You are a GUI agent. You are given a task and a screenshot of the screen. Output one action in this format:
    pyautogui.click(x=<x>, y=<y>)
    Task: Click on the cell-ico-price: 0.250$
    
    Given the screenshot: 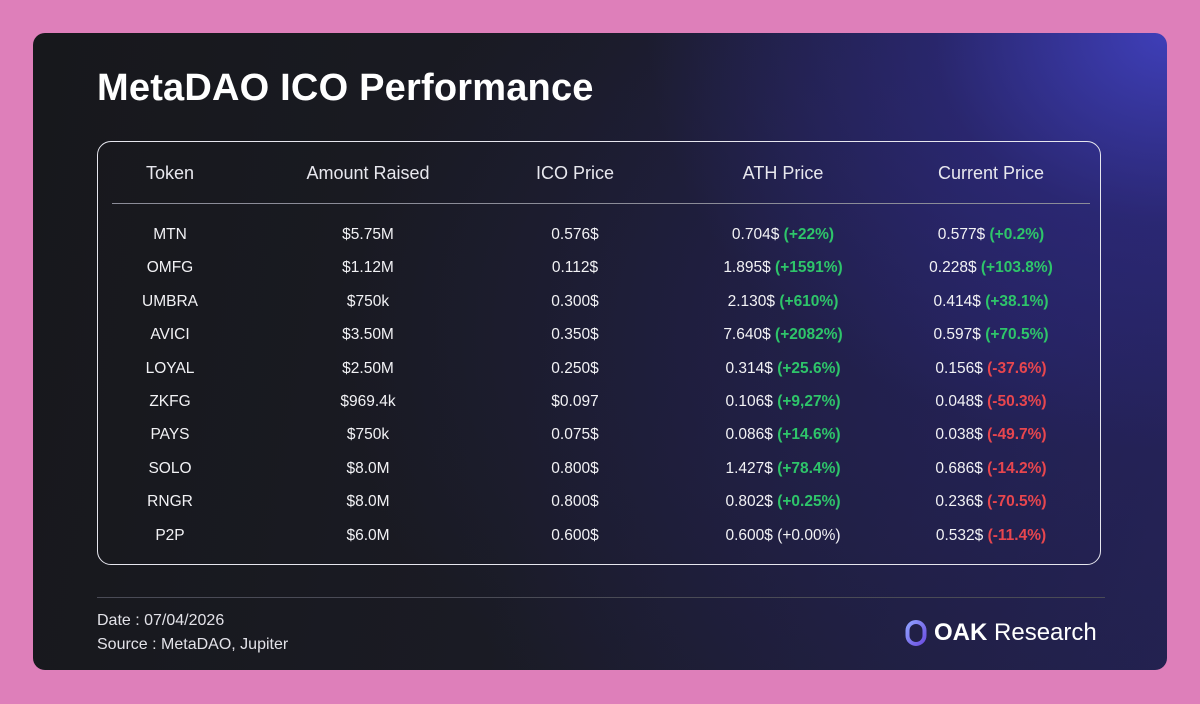 What is the action you would take?
    pyautogui.click(x=574, y=369)
    